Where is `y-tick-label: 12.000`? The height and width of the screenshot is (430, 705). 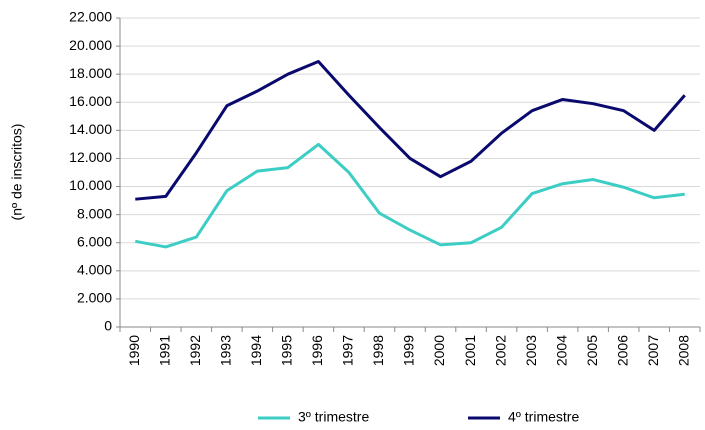
y-tick-label: 12.000 is located at coordinates (90, 157).